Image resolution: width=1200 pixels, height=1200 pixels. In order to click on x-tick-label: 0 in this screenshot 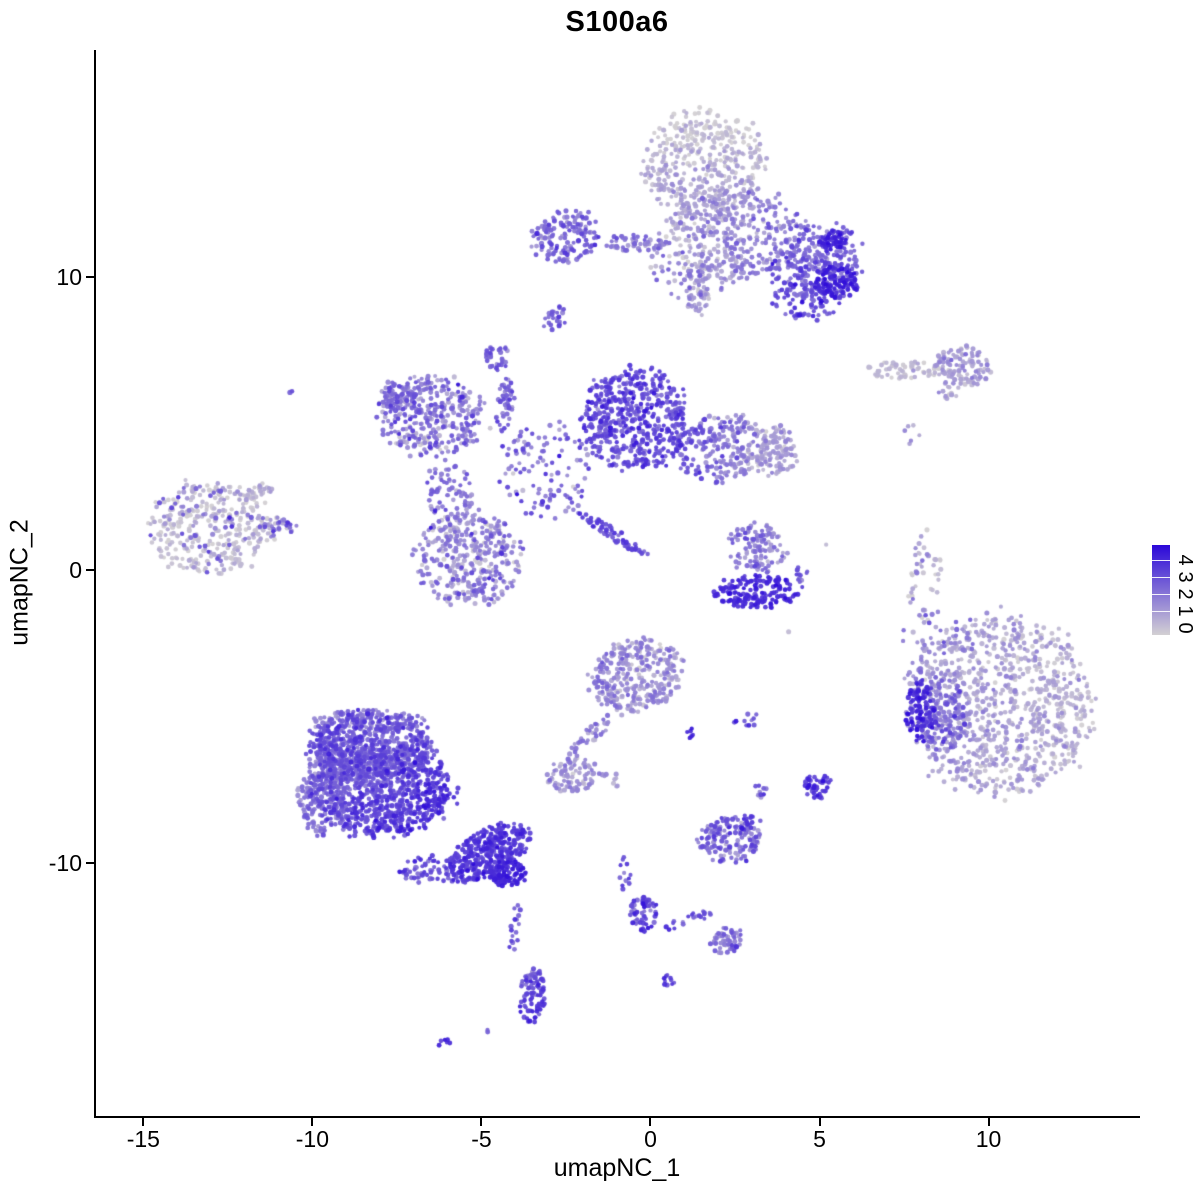, I will do `click(650, 1139)`.